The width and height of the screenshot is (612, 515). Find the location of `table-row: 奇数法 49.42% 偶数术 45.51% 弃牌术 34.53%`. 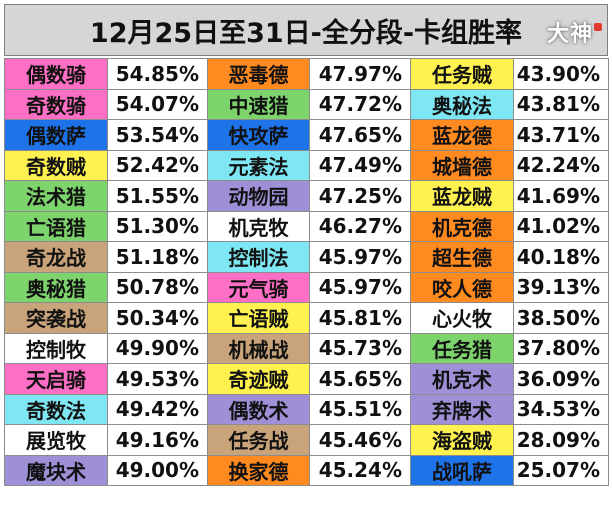

table-row: 奇数法 49.42% 偶数术 45.51% 弃牌术 34.53% is located at coordinates (306, 409).